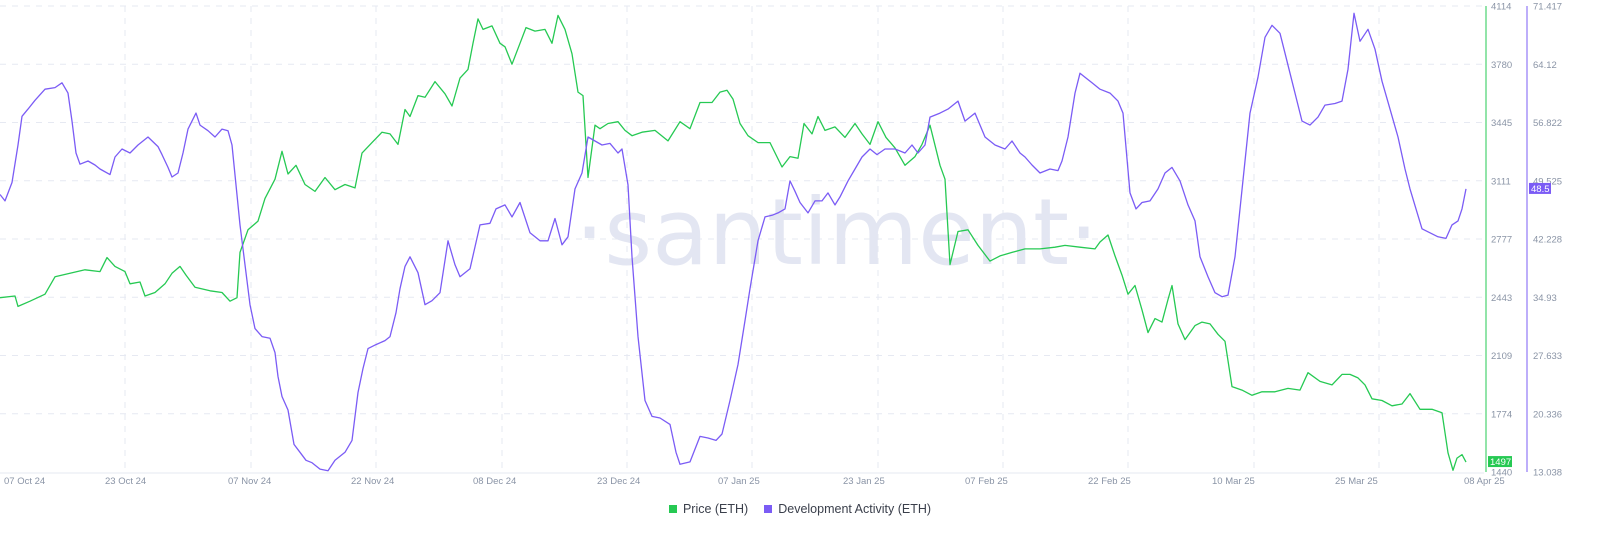  Describe the element at coordinates (836, 232) in the screenshot. I see `santiment-watermark: ·santiment·` at that location.